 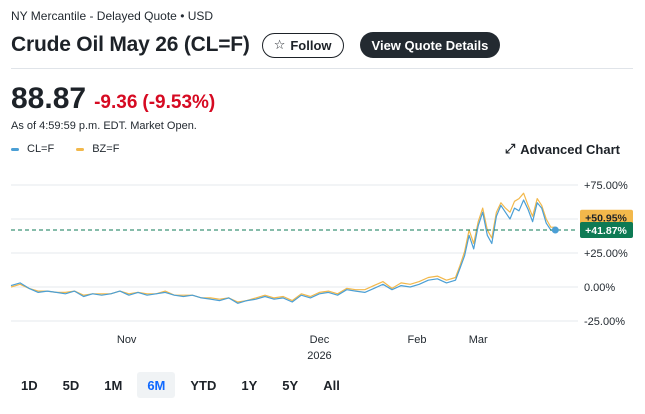 What do you see at coordinates (555, 230) in the screenshot?
I see `last-point-dot` at bounding box center [555, 230].